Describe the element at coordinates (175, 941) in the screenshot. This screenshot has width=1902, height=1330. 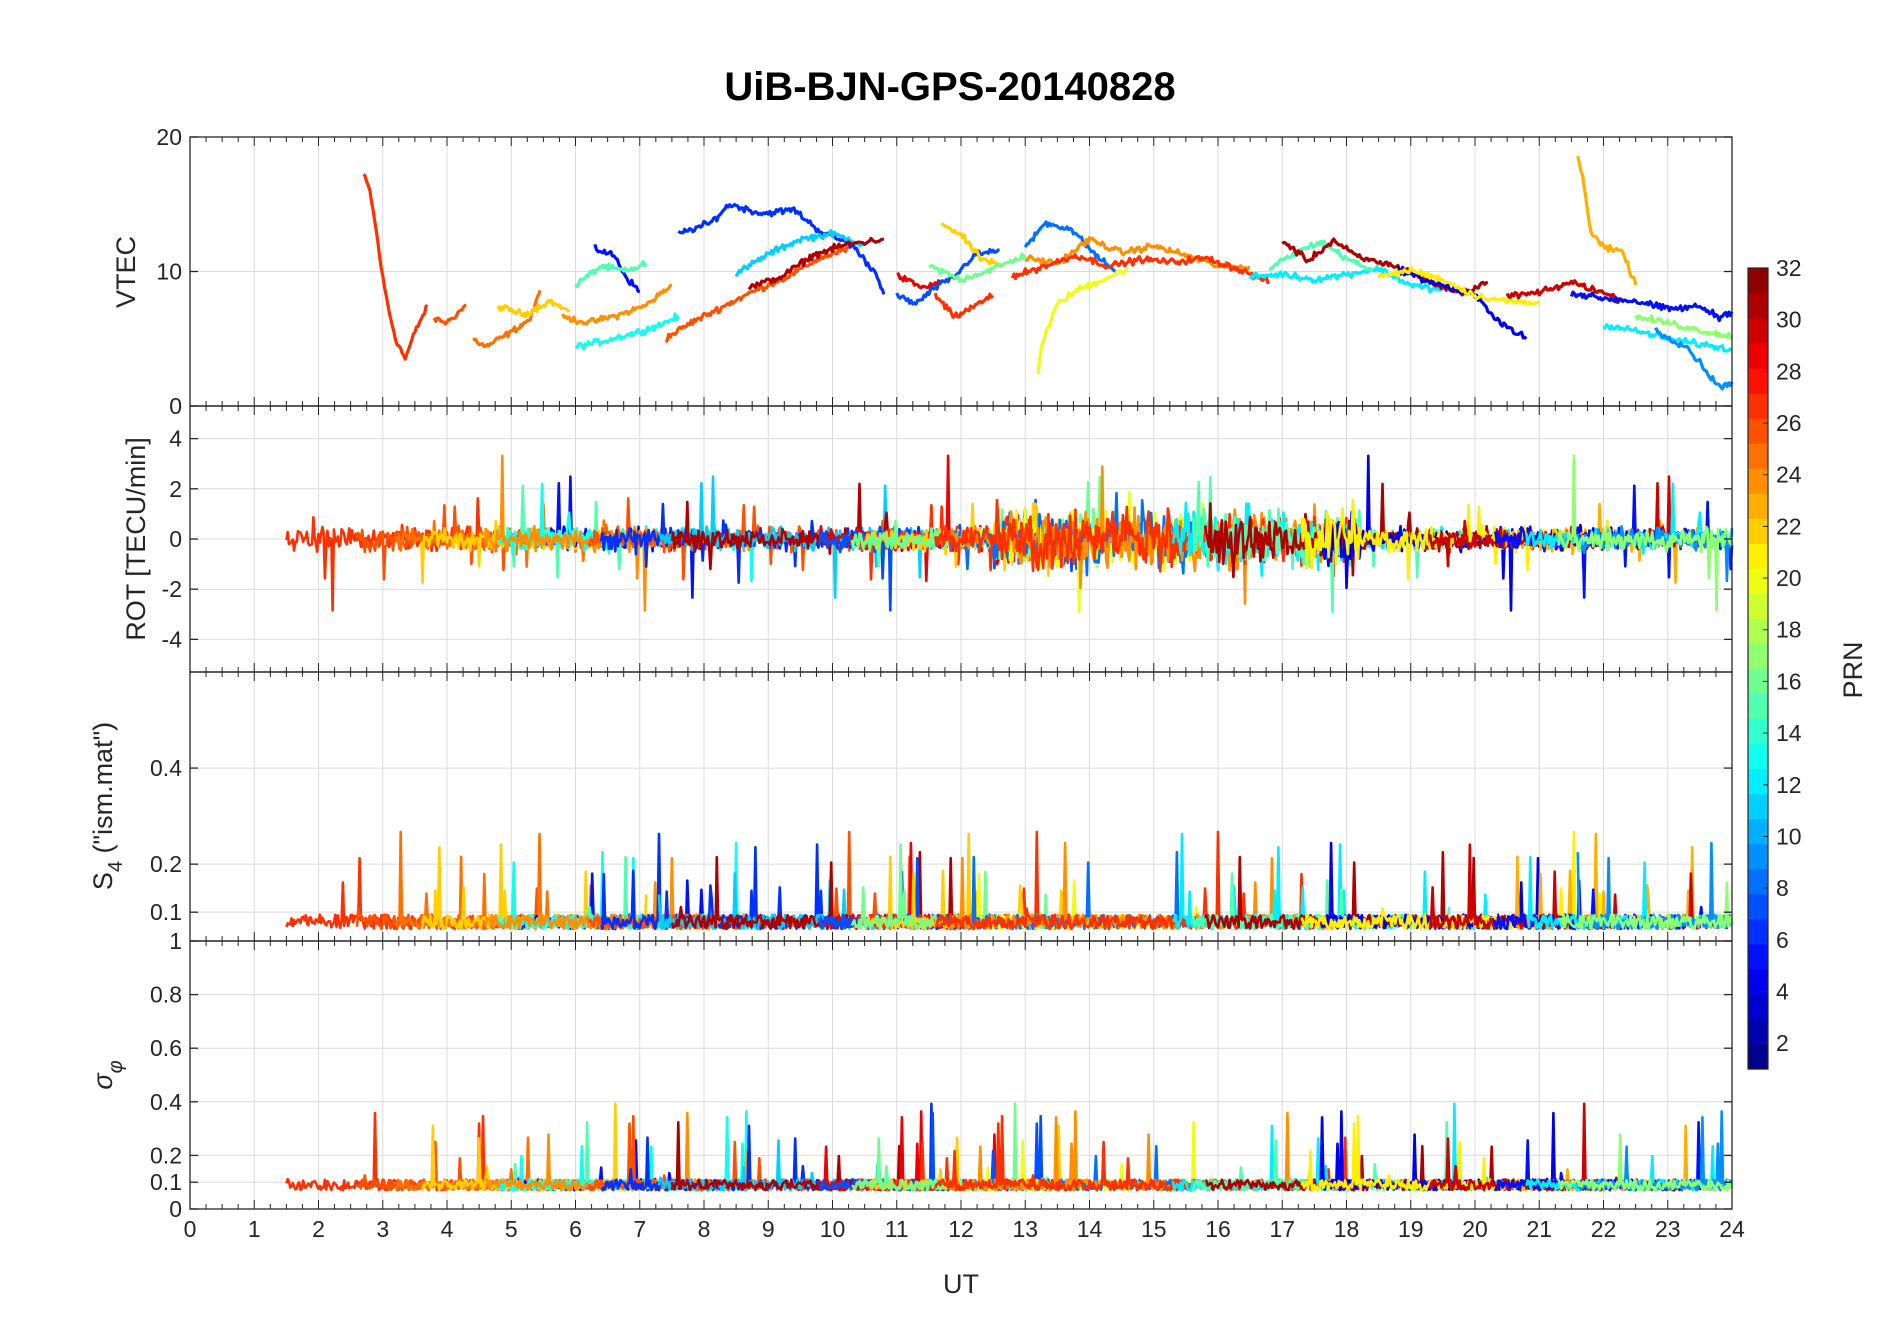
I see `y-tick-label: 1` at that location.